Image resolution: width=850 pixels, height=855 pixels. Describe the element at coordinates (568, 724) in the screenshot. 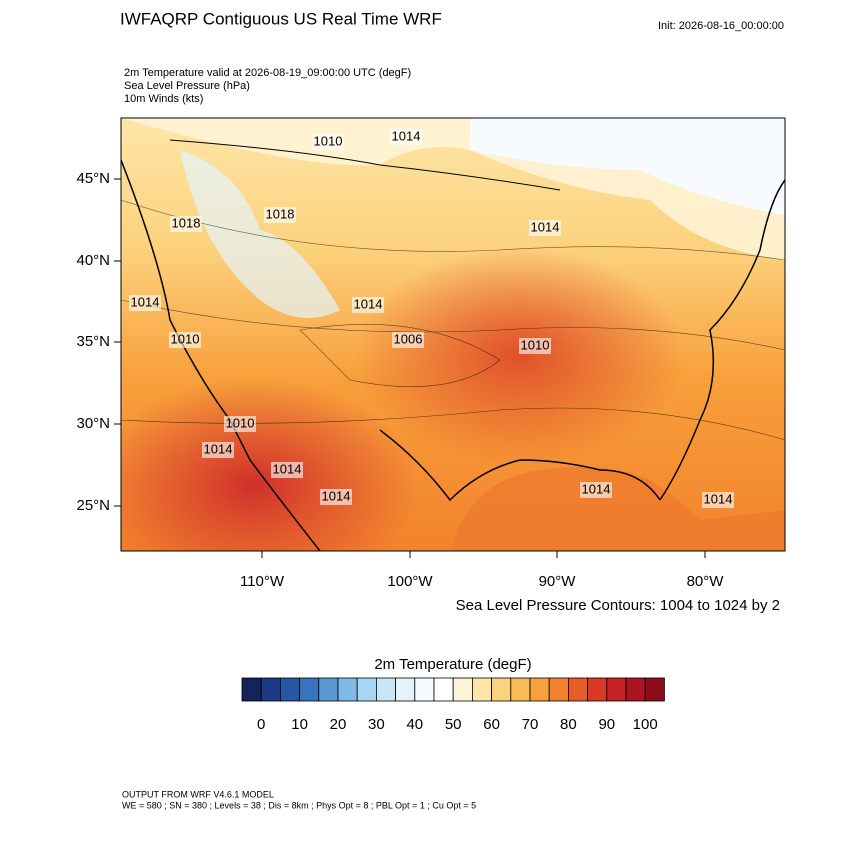

I see `colorbar-label: 80` at that location.